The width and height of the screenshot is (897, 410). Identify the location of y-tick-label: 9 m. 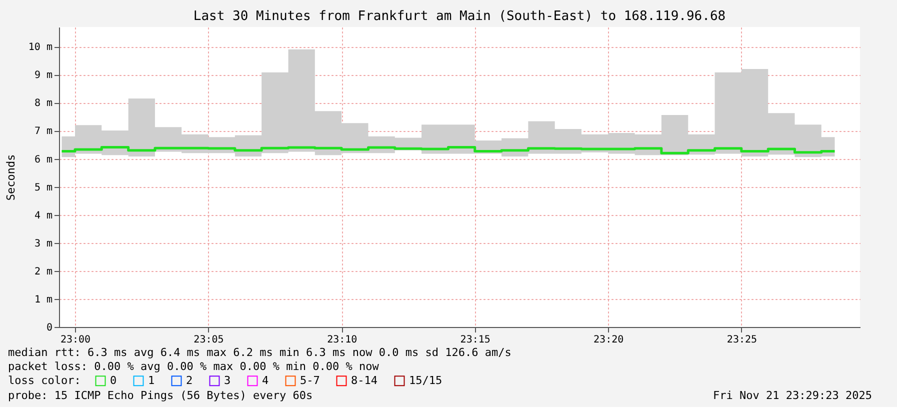
(43, 76).